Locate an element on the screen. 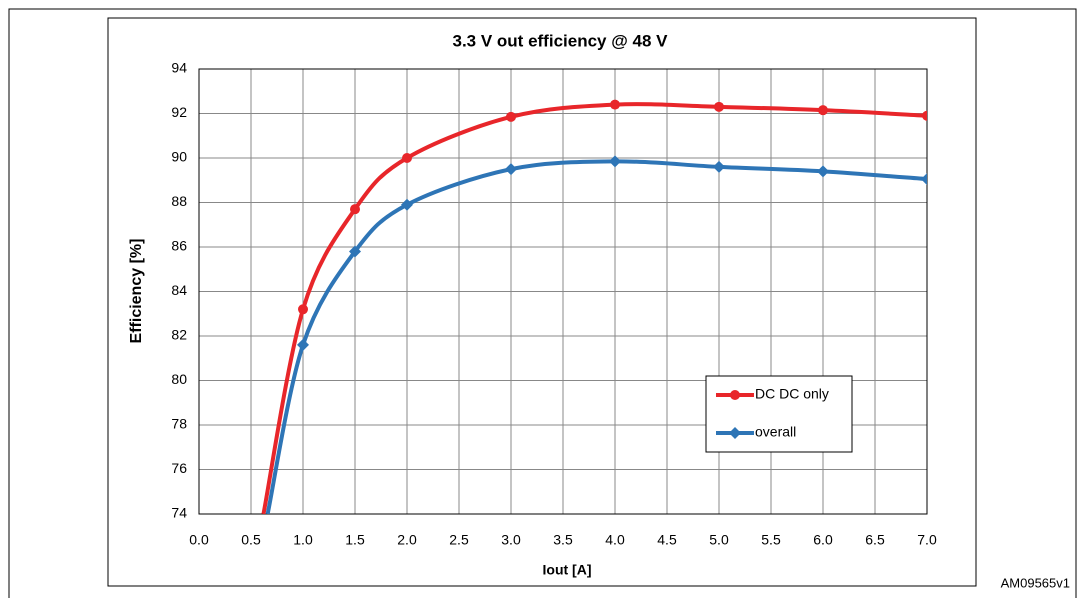 This screenshot has height=603, width=1084. x-tick-label: 2.0 is located at coordinates (407, 540).